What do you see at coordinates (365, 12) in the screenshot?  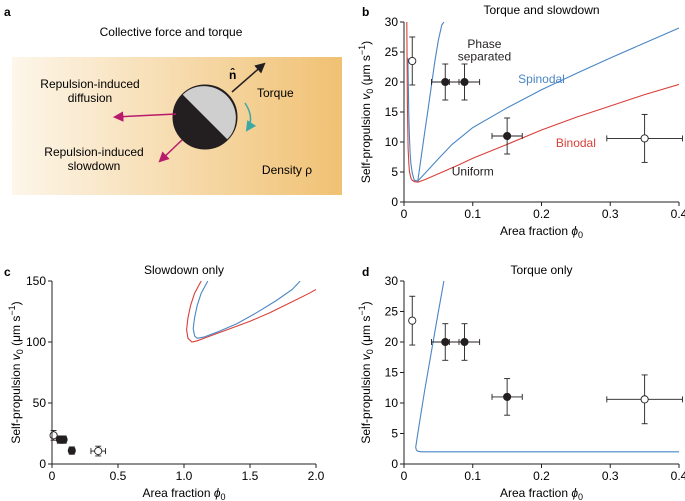 I see `panel-b-label: b` at bounding box center [365, 12].